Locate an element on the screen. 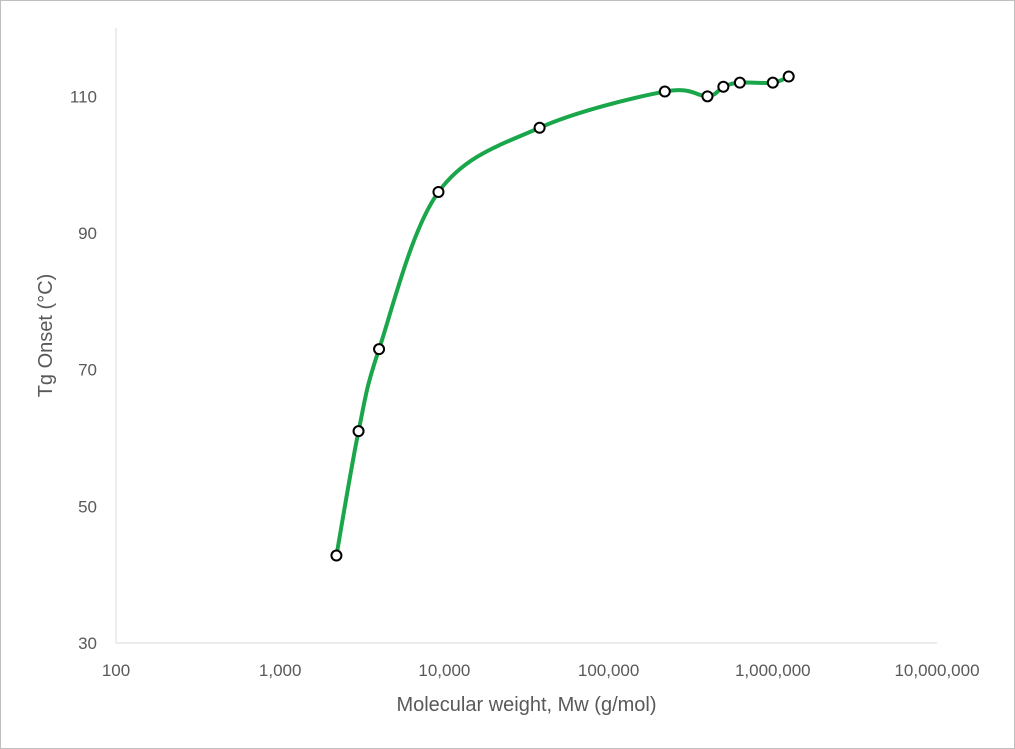 This screenshot has width=1015, height=749. y-tick-label: 70 is located at coordinates (87, 370).